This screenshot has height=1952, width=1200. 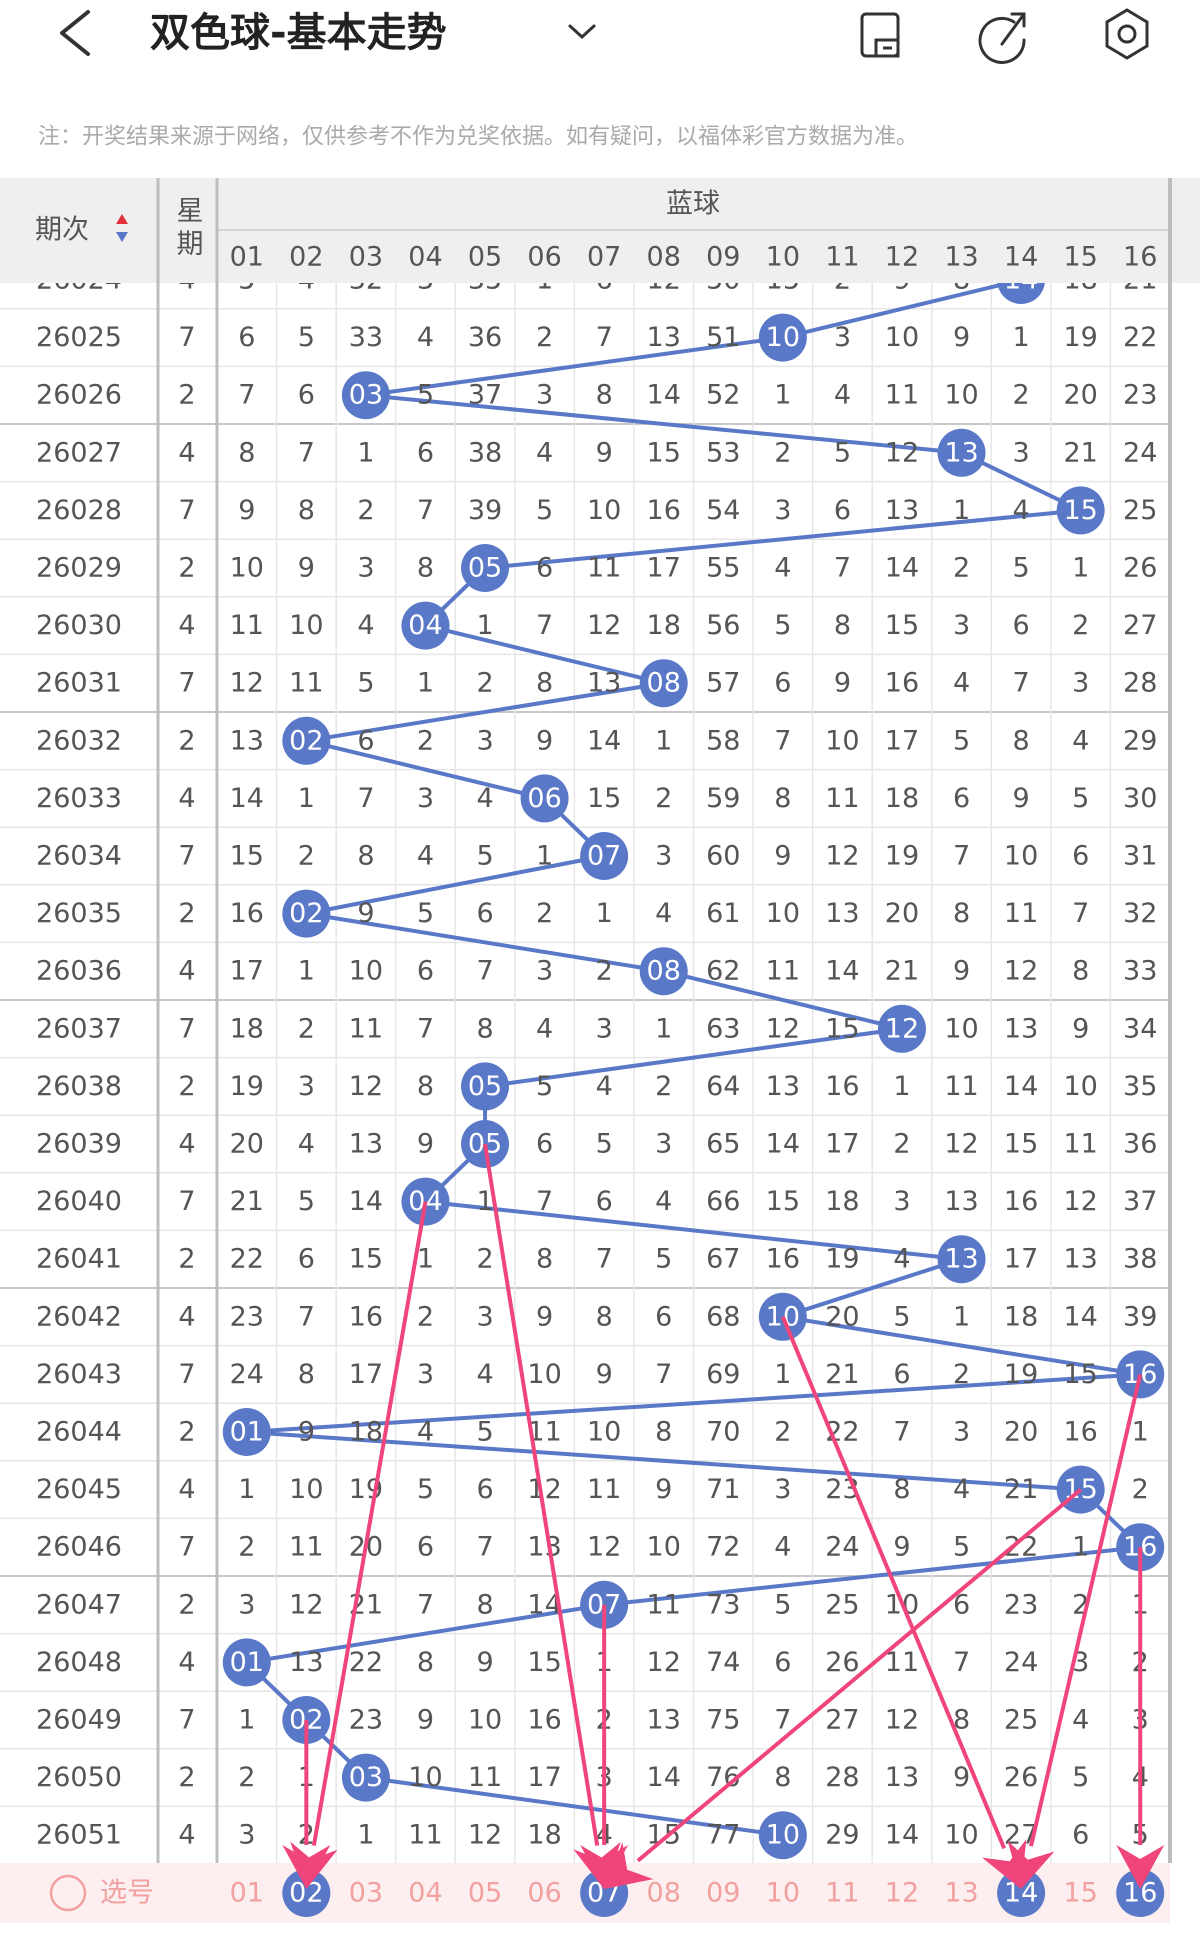 What do you see at coordinates (79, 1604) in the screenshot?
I see `period: 26047` at bounding box center [79, 1604].